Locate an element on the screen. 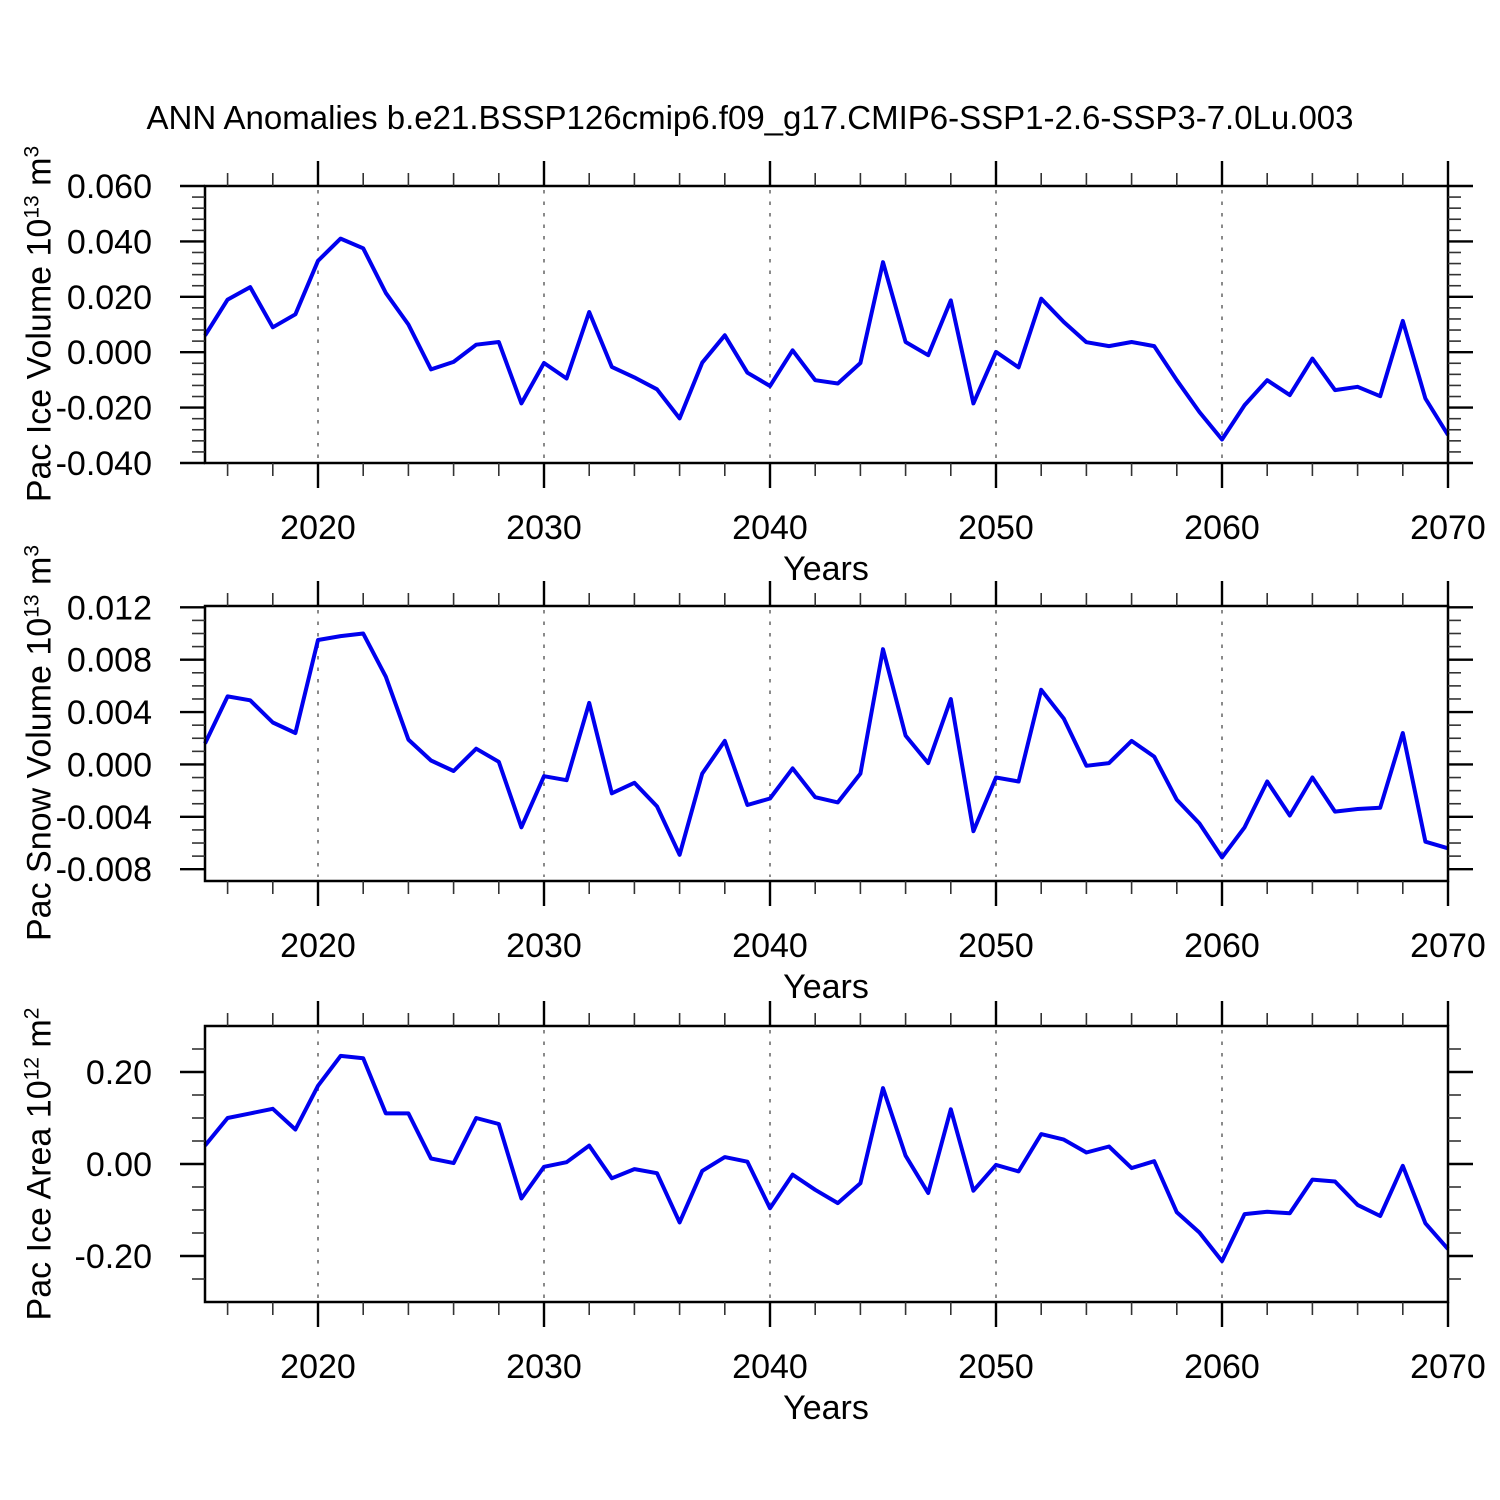 The image size is (1500, 1500). y-tick-label: -0.008 is located at coordinates (104, 870).